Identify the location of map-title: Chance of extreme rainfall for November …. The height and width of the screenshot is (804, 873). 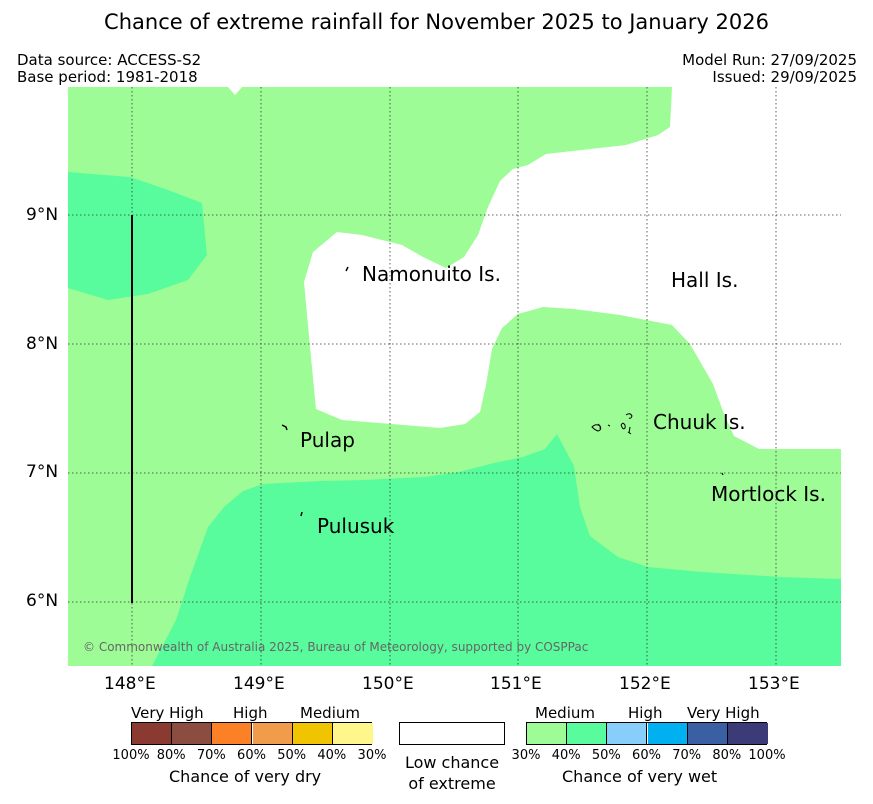
(436, 22).